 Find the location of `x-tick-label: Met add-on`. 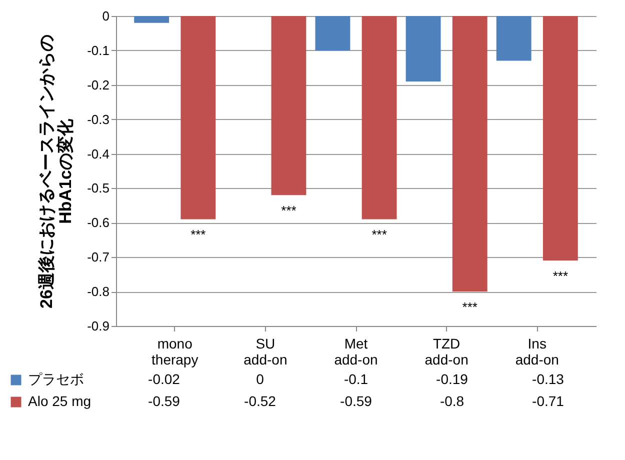

x-tick-label: Met add-on is located at coordinates (356, 352).